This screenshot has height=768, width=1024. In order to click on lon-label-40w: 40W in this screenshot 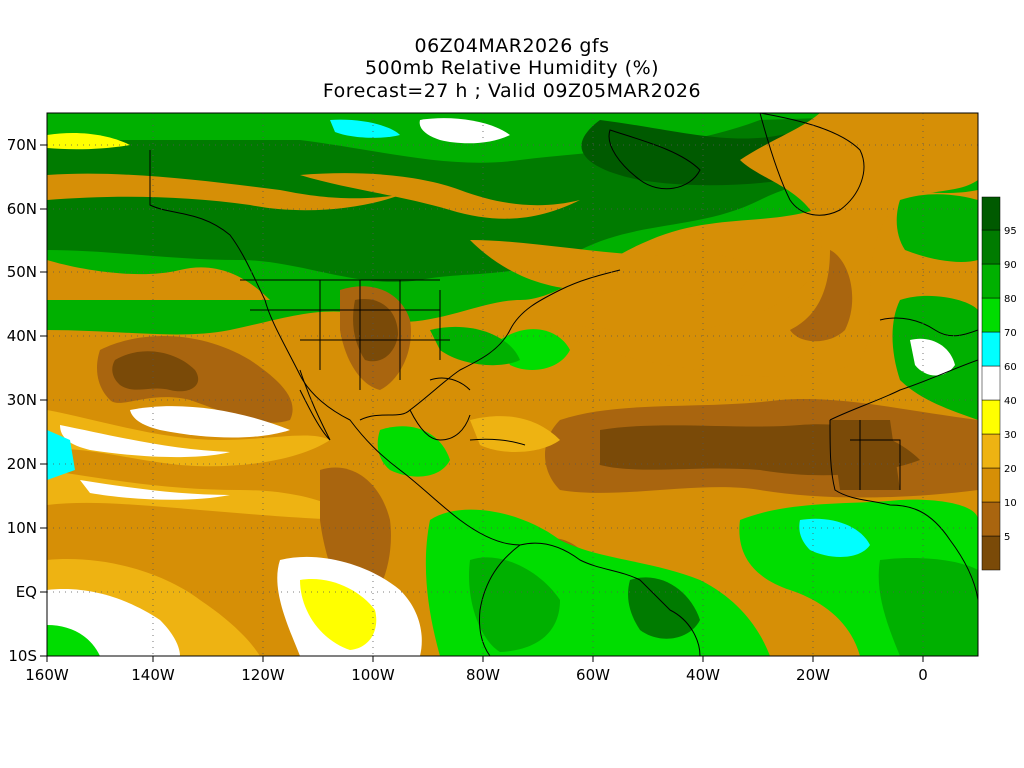, I will do `click(703, 675)`.